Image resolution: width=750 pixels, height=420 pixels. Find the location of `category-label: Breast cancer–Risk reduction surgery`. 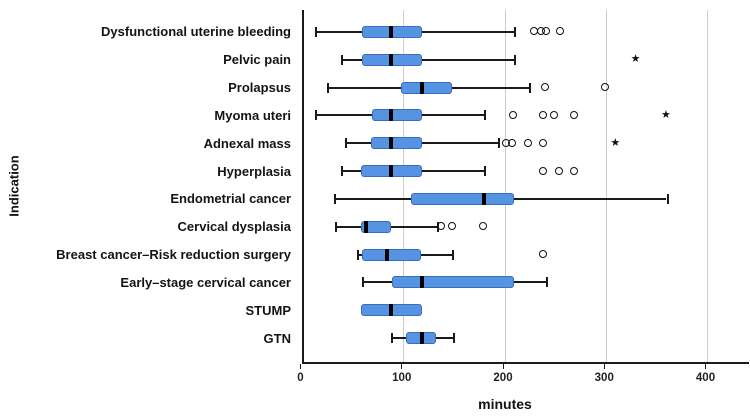

category-label: Breast cancer–Risk reduction surgery is located at coordinates (173, 255).